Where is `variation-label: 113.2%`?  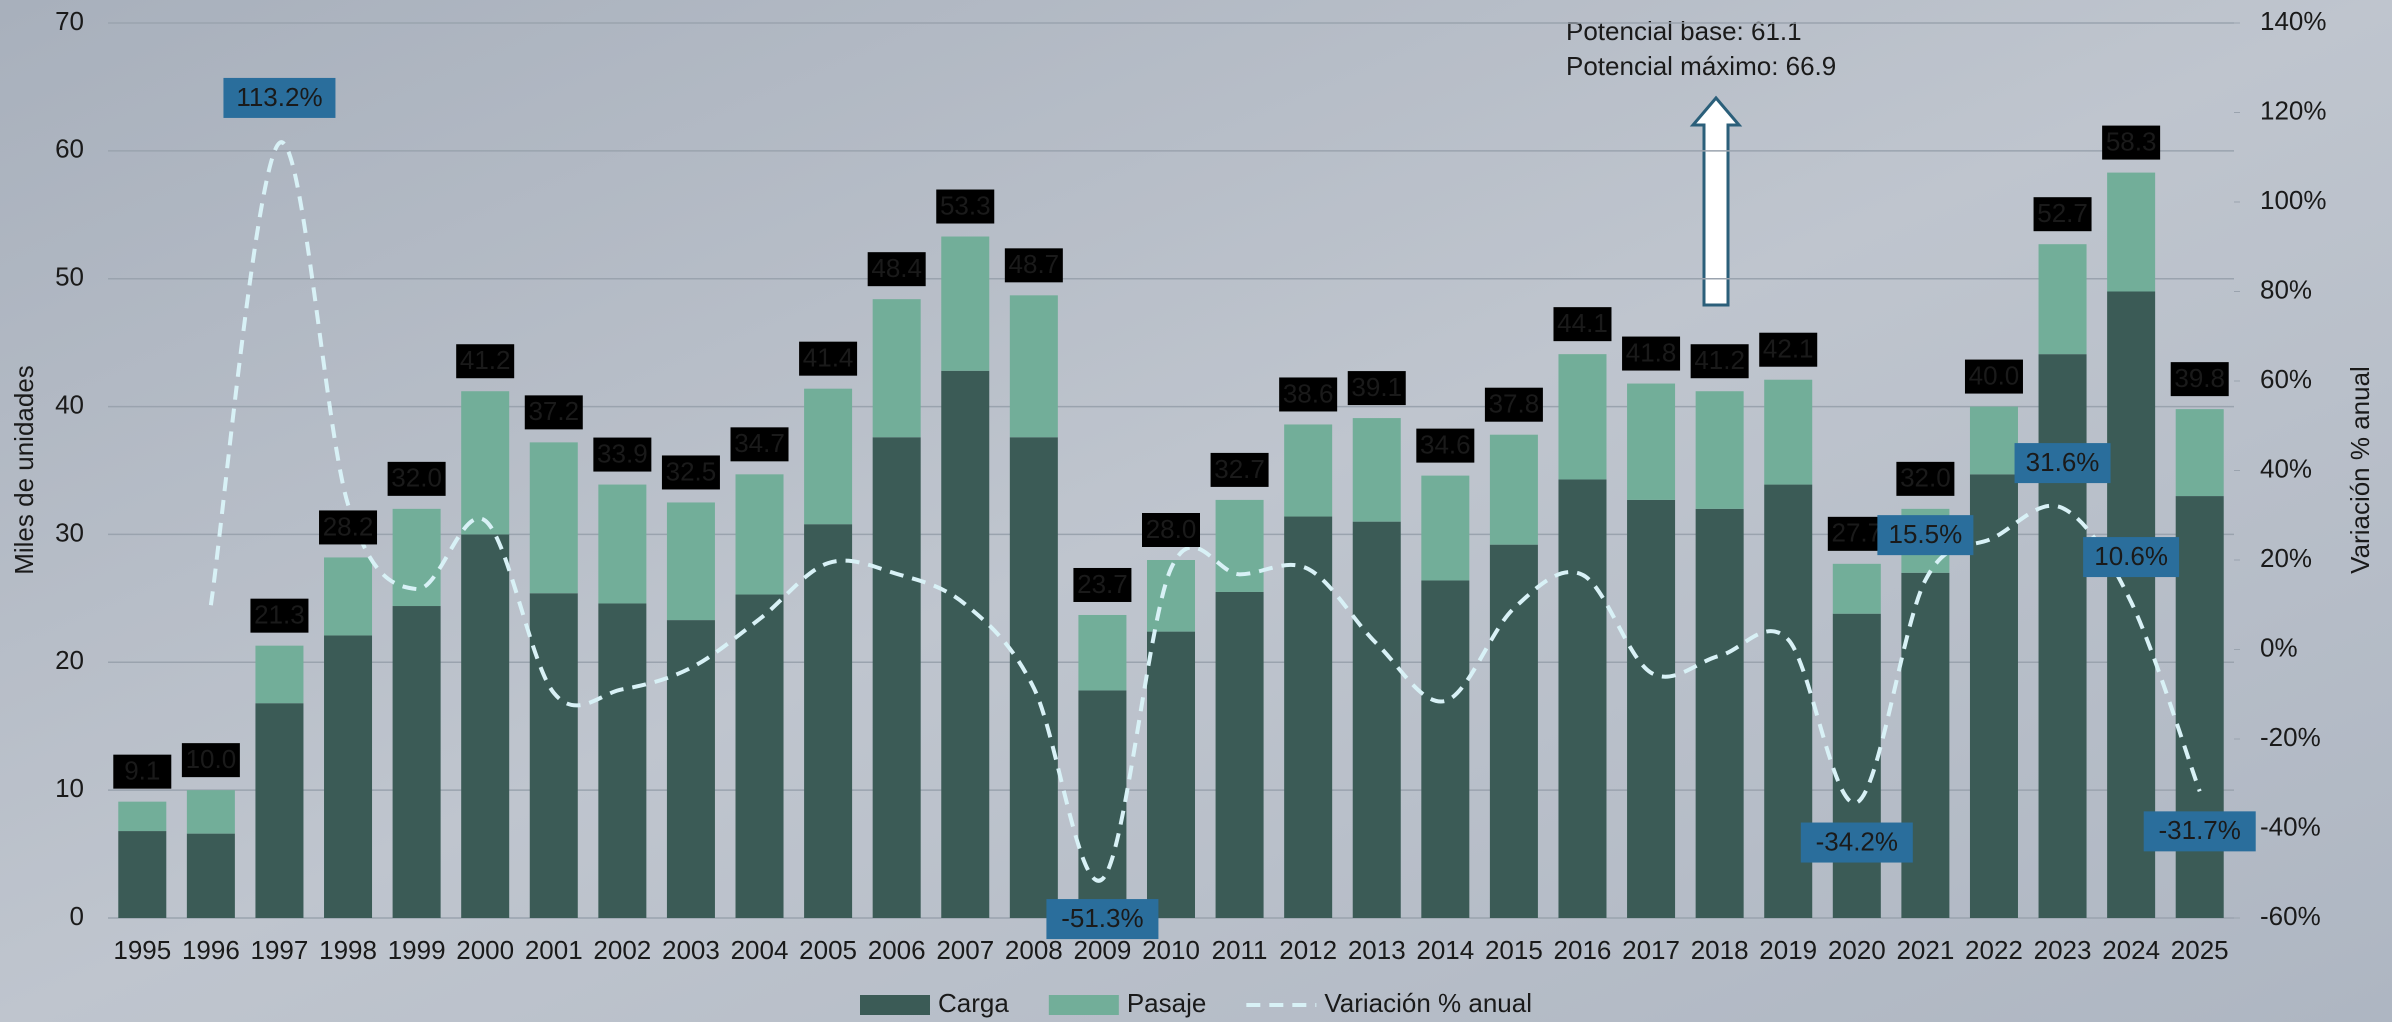
variation-label: 113.2% is located at coordinates (279, 97).